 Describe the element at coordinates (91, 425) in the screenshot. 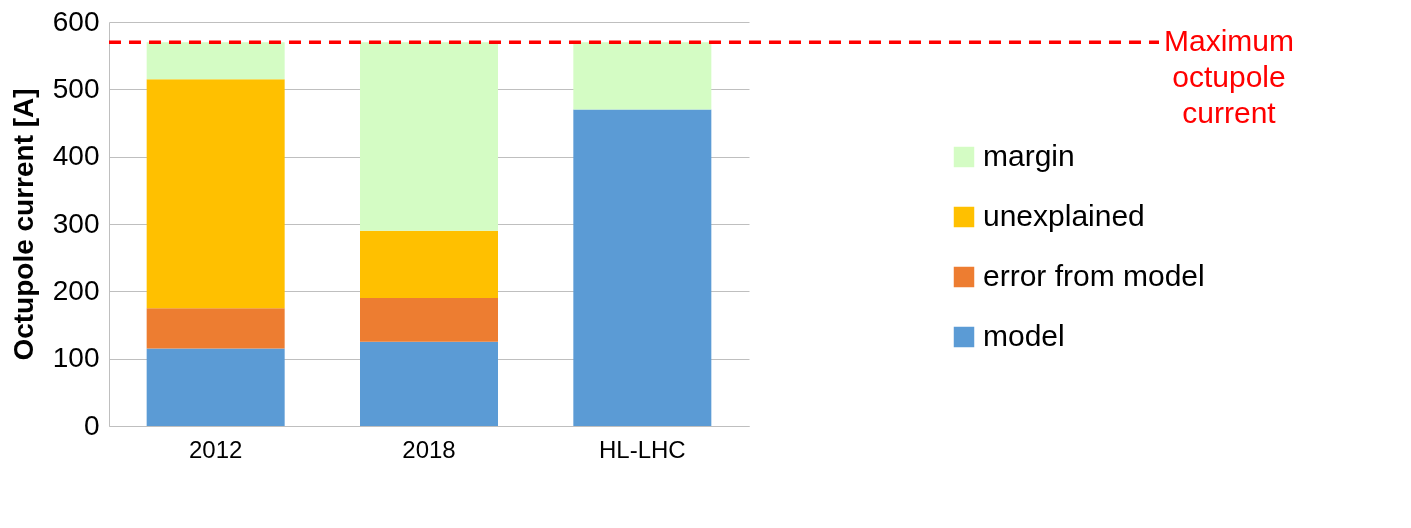

I see `y-tick-label: 0` at that location.